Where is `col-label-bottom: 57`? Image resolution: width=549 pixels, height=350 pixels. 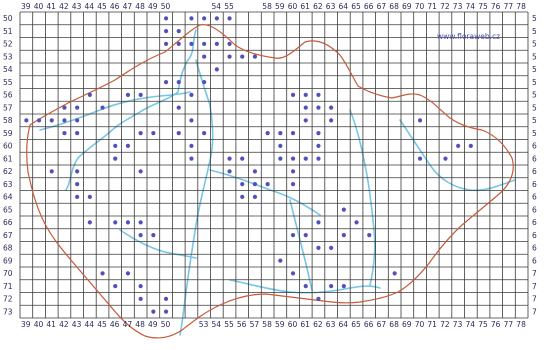 col-label-bottom: 57 is located at coordinates (255, 324).